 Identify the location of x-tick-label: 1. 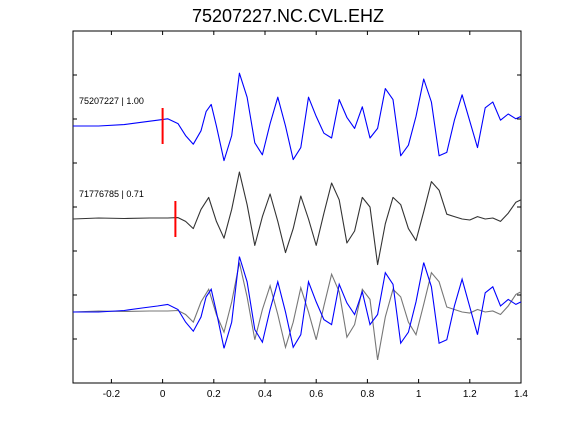
(419, 394).